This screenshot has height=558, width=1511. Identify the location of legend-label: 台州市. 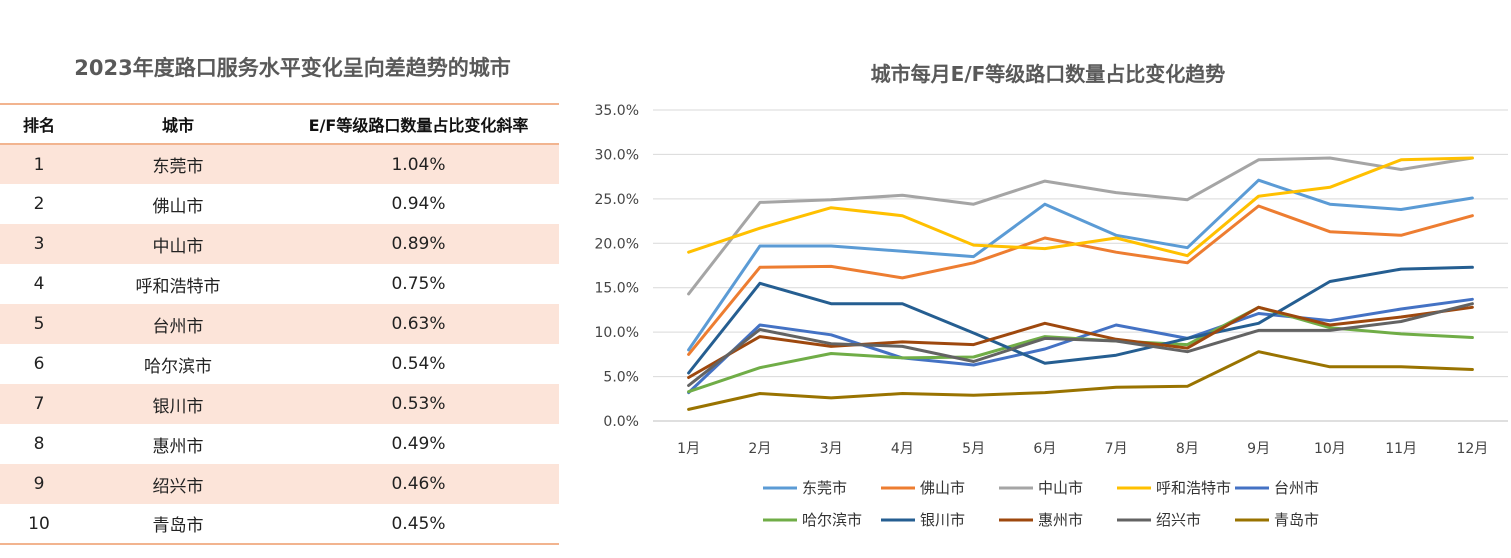
(1296, 488).